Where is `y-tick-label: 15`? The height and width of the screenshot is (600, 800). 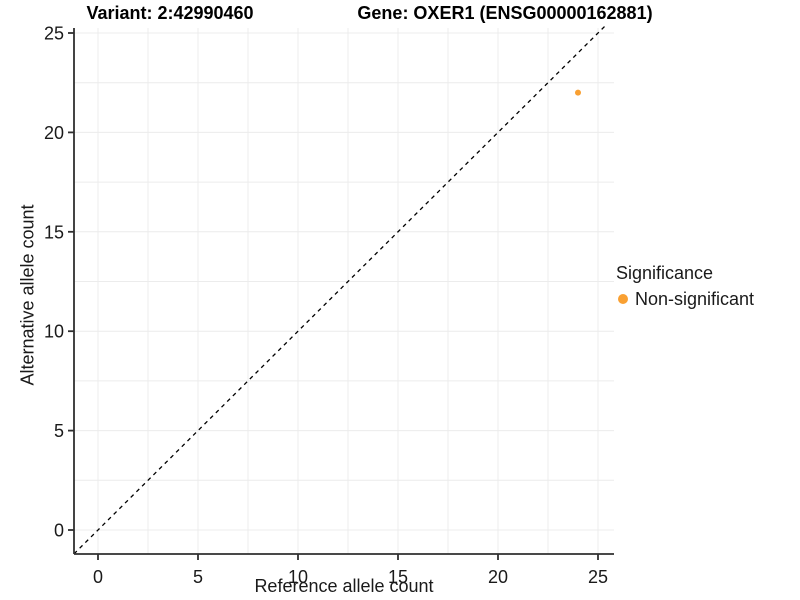 y-tick-label: 15 is located at coordinates (54, 232).